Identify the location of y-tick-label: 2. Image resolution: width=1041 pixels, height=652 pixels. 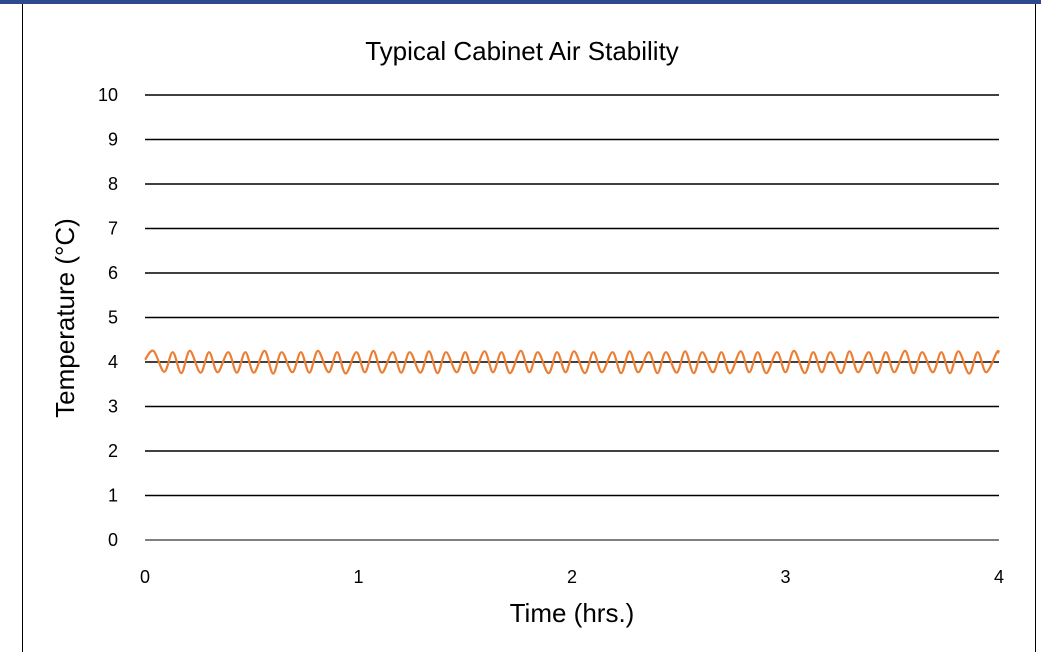
(113, 451).